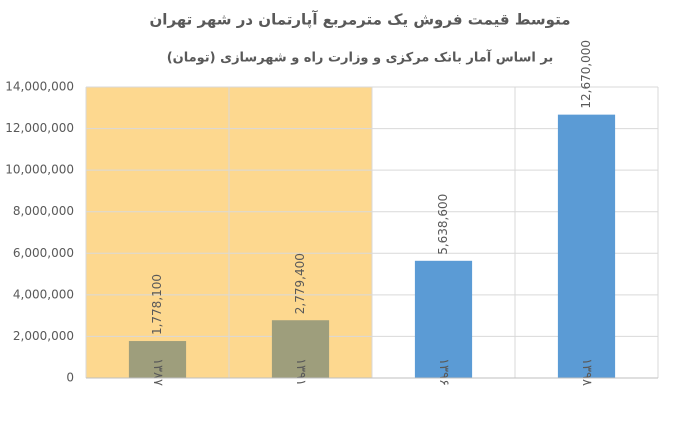 The width and height of the screenshot is (675, 428). What do you see at coordinates (43, 336) in the screenshot?
I see `y-tick-label: 2,000,000` at bounding box center [43, 336].